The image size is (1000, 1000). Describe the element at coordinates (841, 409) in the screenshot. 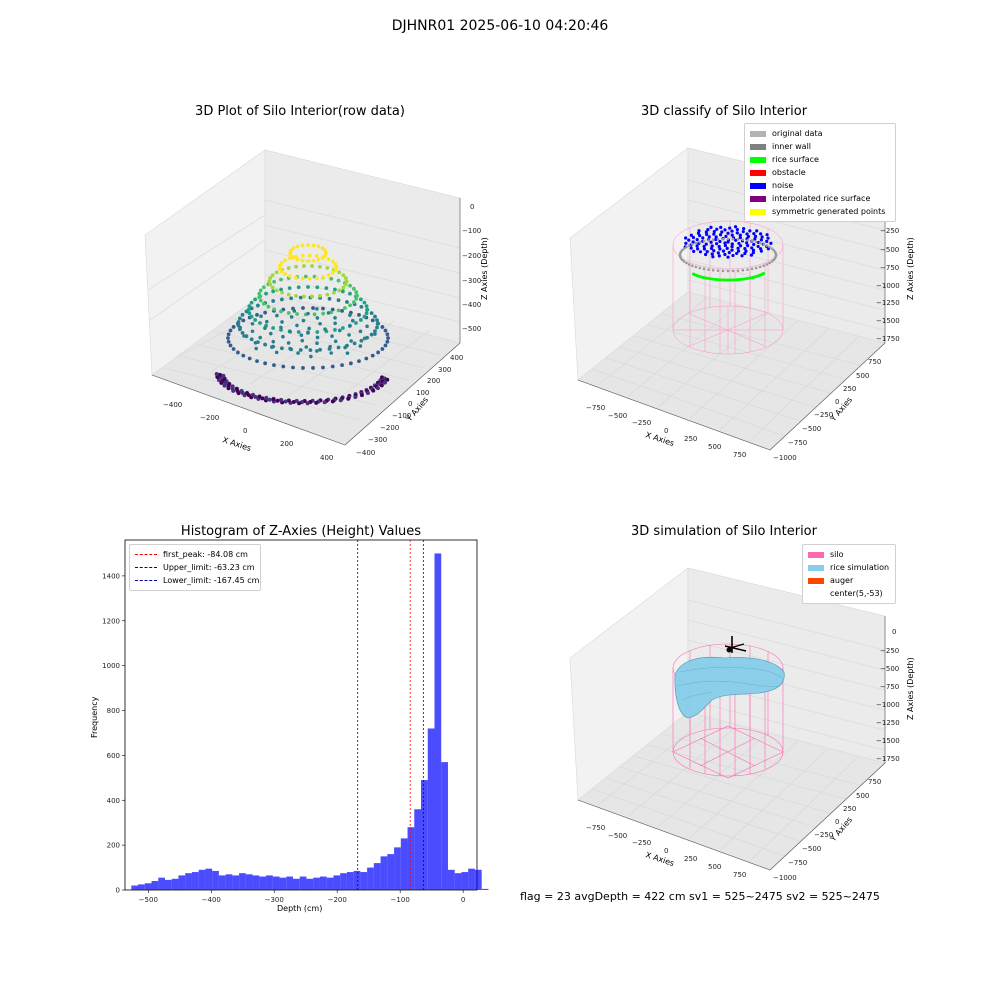

I see `classify-y-label: Y Axies` at that location.